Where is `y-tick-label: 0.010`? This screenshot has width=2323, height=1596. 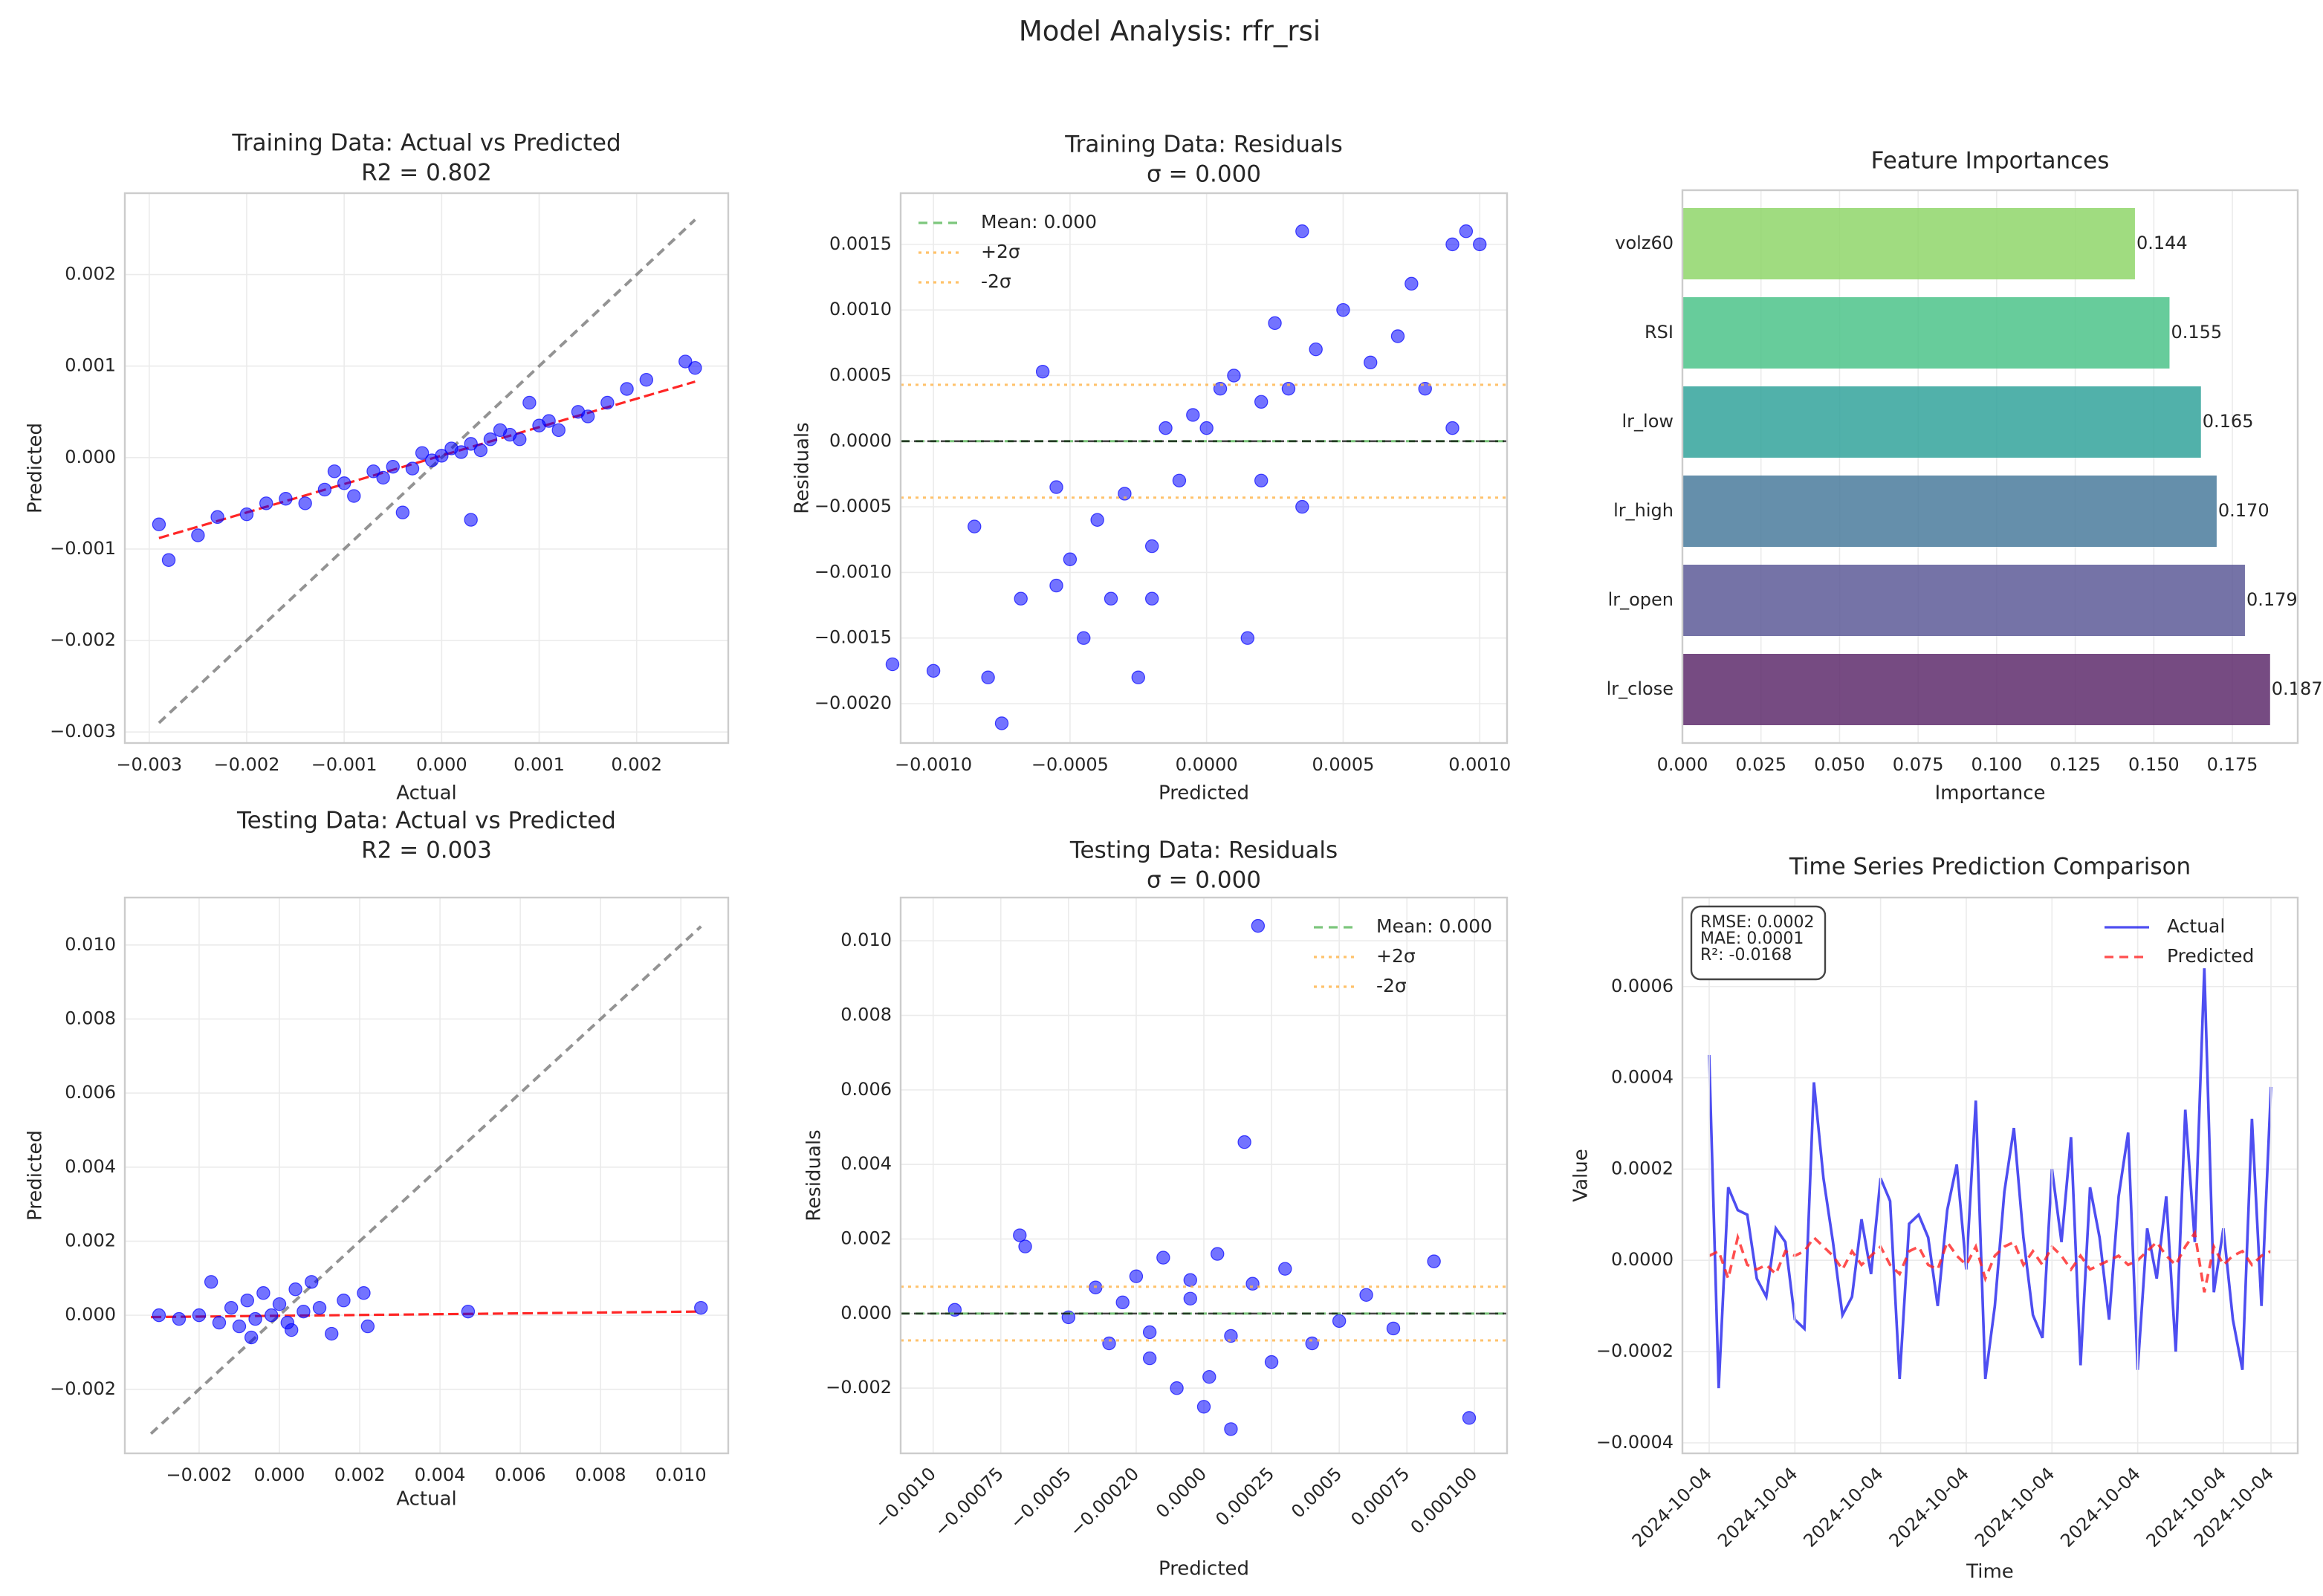
y-tick-label: 0.010 is located at coordinates (866, 940).